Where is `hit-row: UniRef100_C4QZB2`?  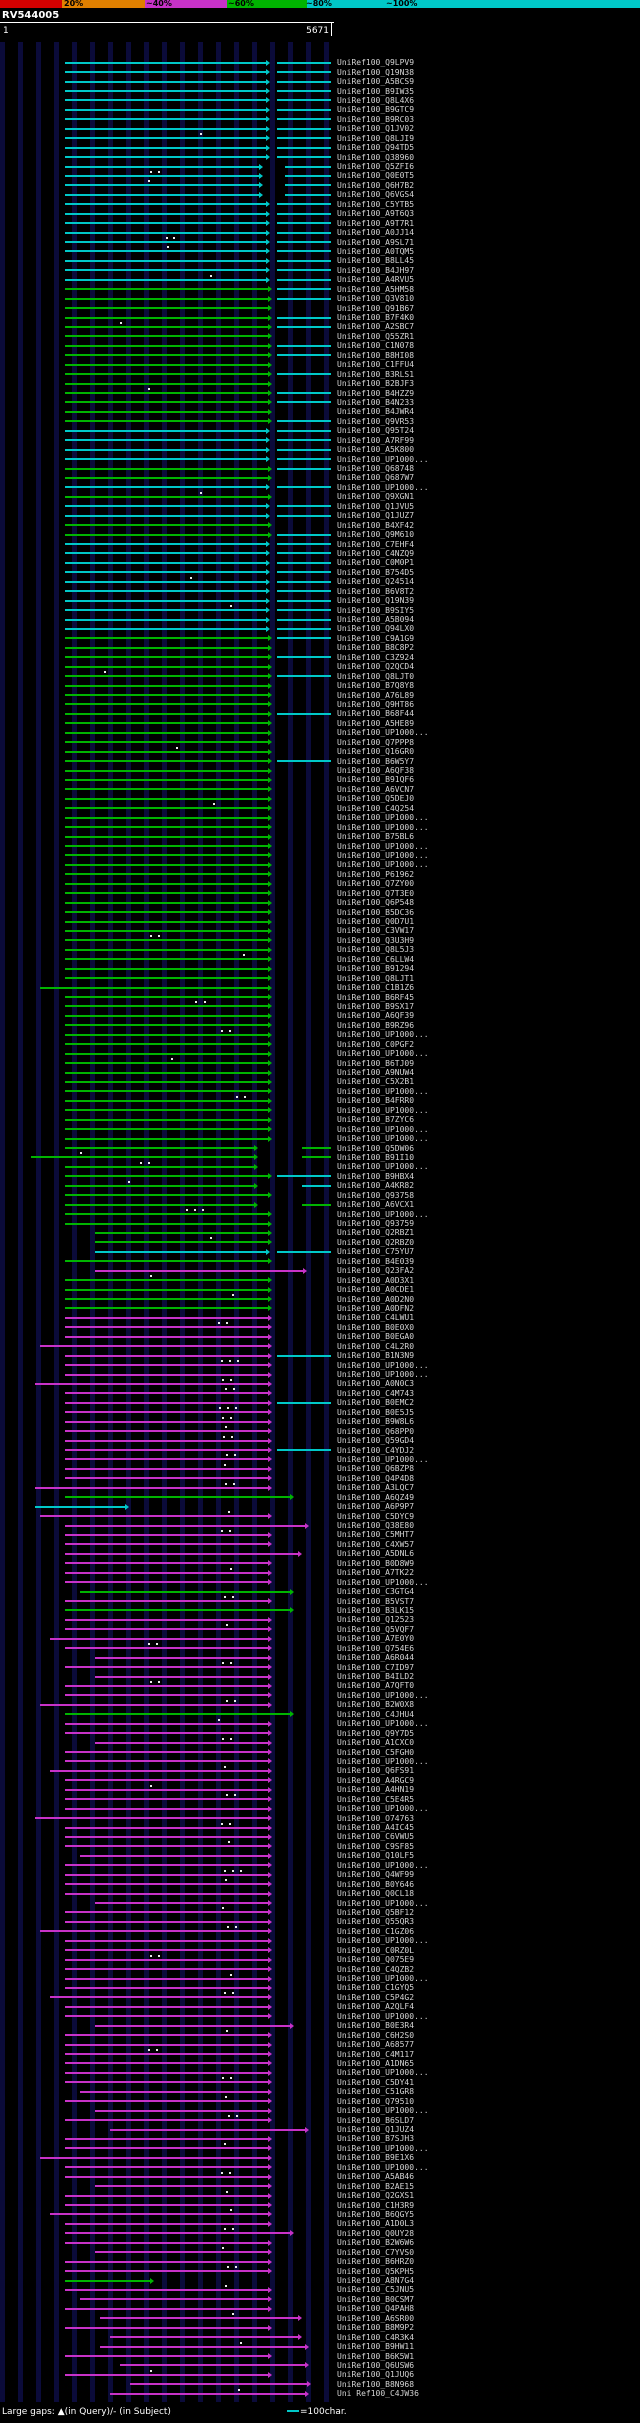
hit-row: UniRef100_C4QZB2 is located at coordinates (320, 1969).